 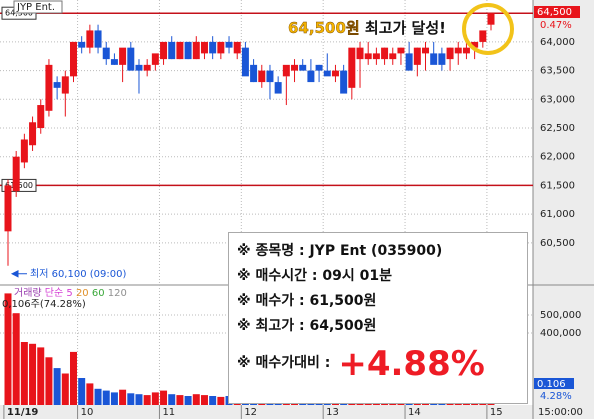 I want to click on volume-box, so click(x=554, y=383).